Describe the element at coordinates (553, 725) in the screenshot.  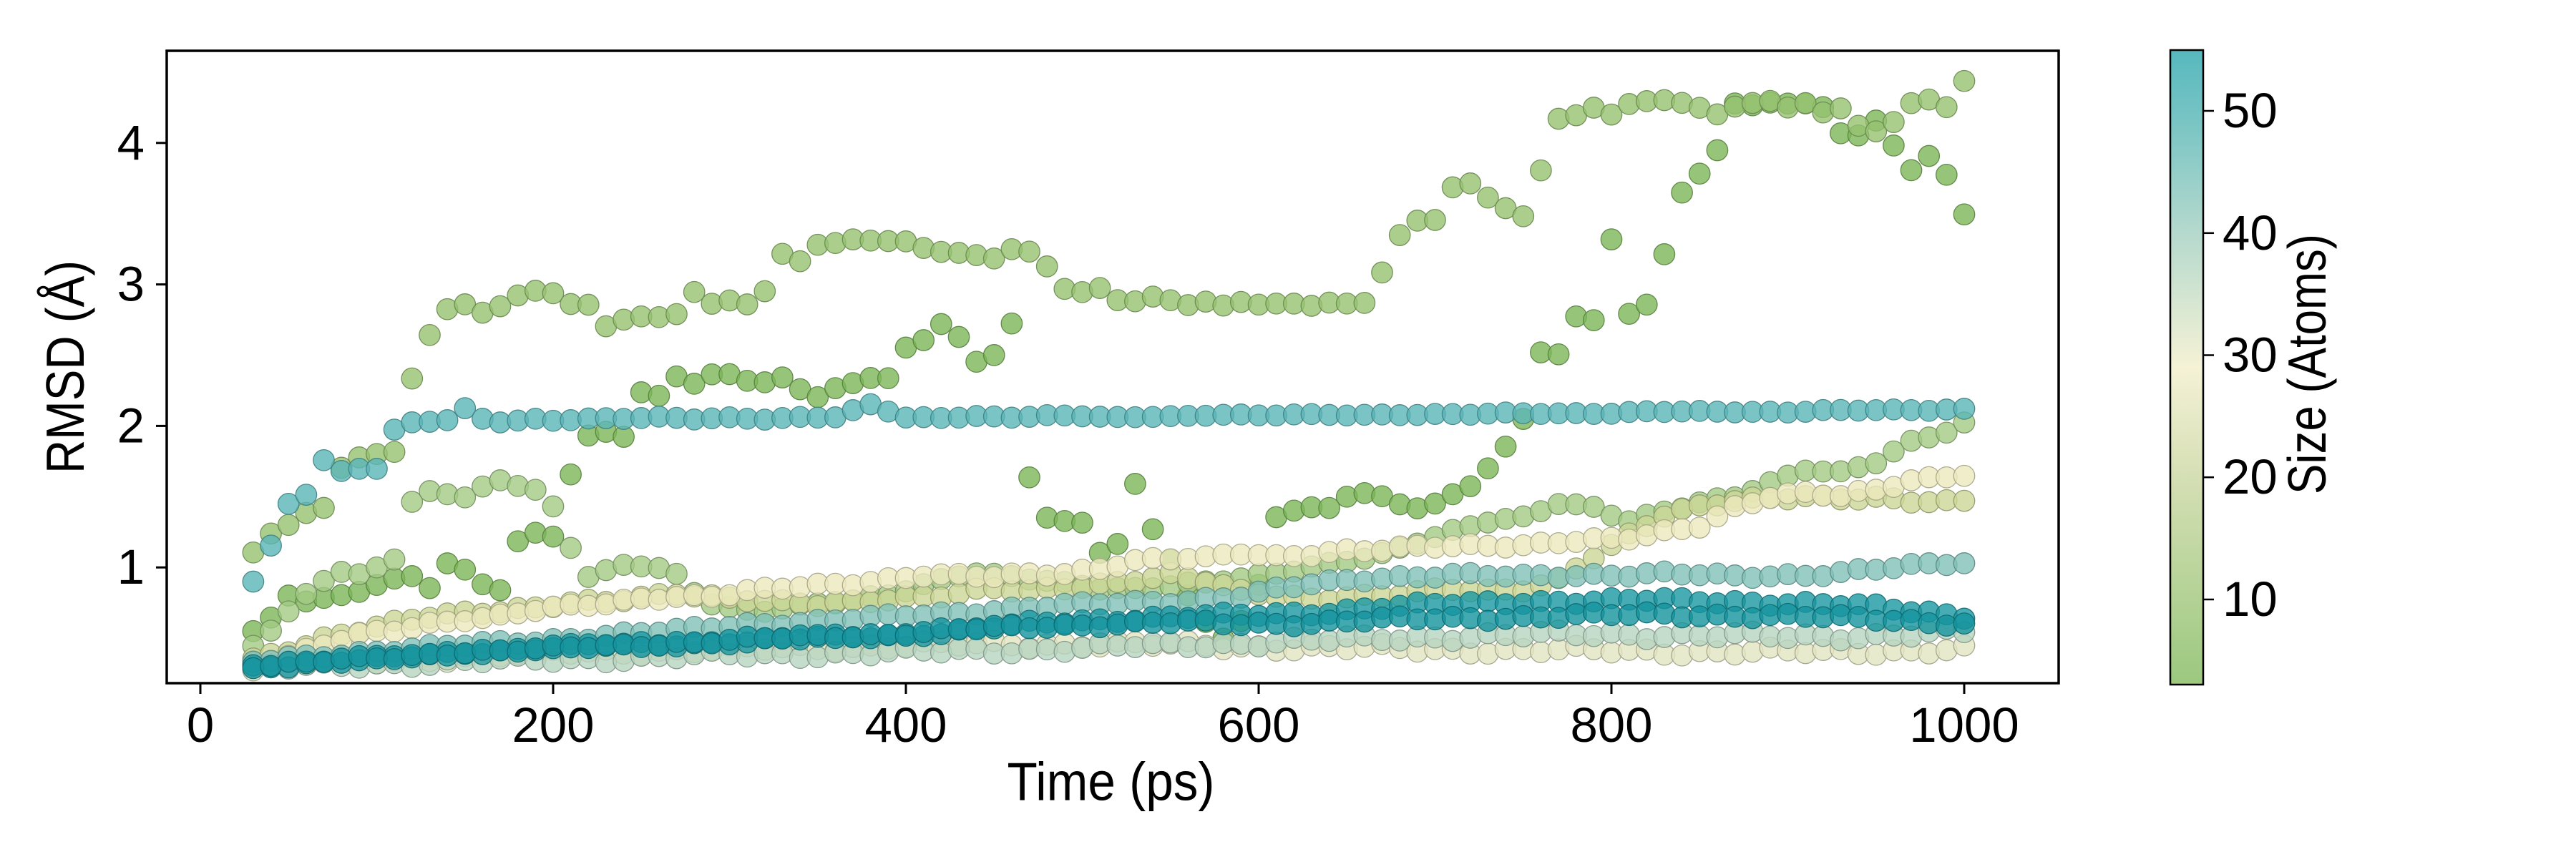
I see `svg-text: 200` at that location.